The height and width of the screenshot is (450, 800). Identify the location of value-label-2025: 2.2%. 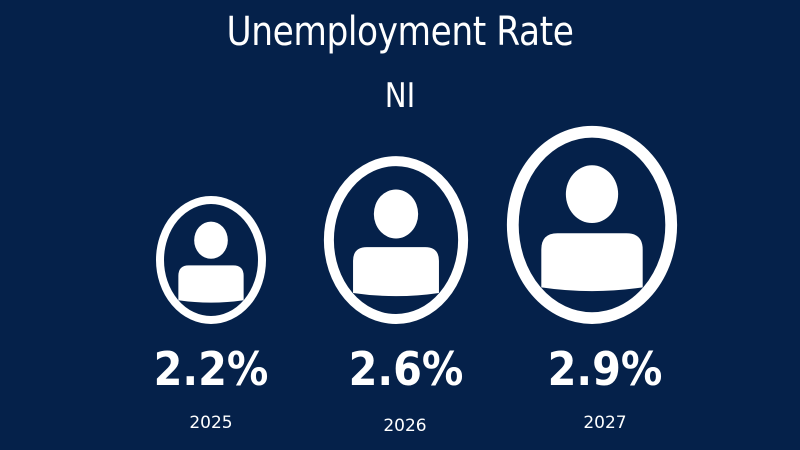
(211, 369).